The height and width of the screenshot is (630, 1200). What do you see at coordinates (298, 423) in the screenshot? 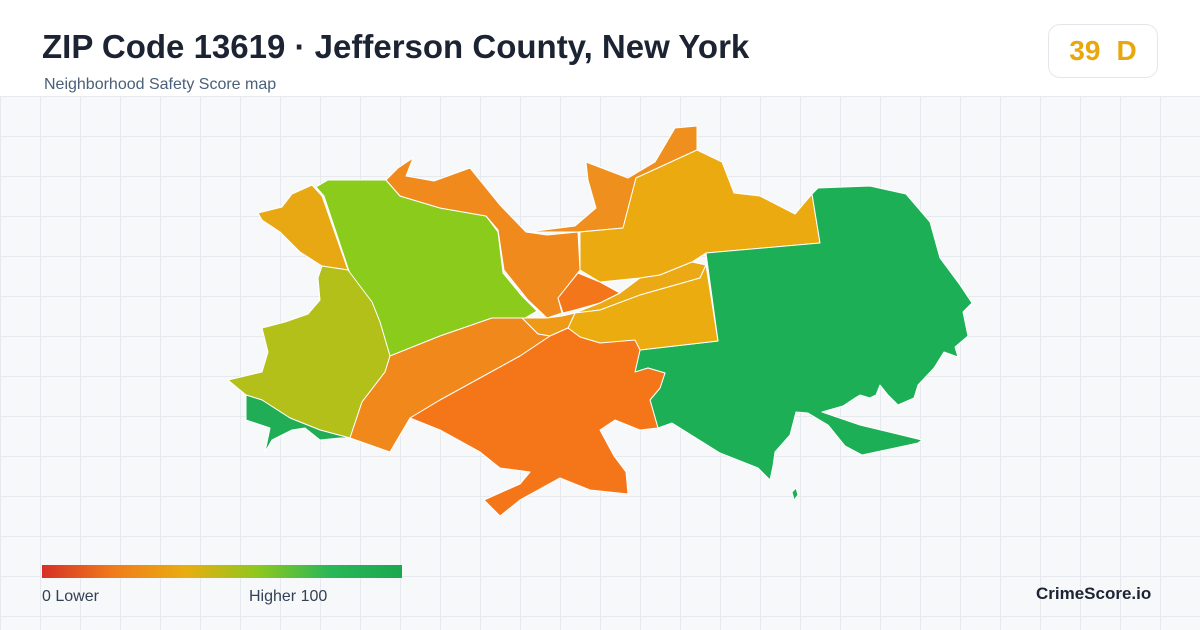
I see `region-southwest` at bounding box center [298, 423].